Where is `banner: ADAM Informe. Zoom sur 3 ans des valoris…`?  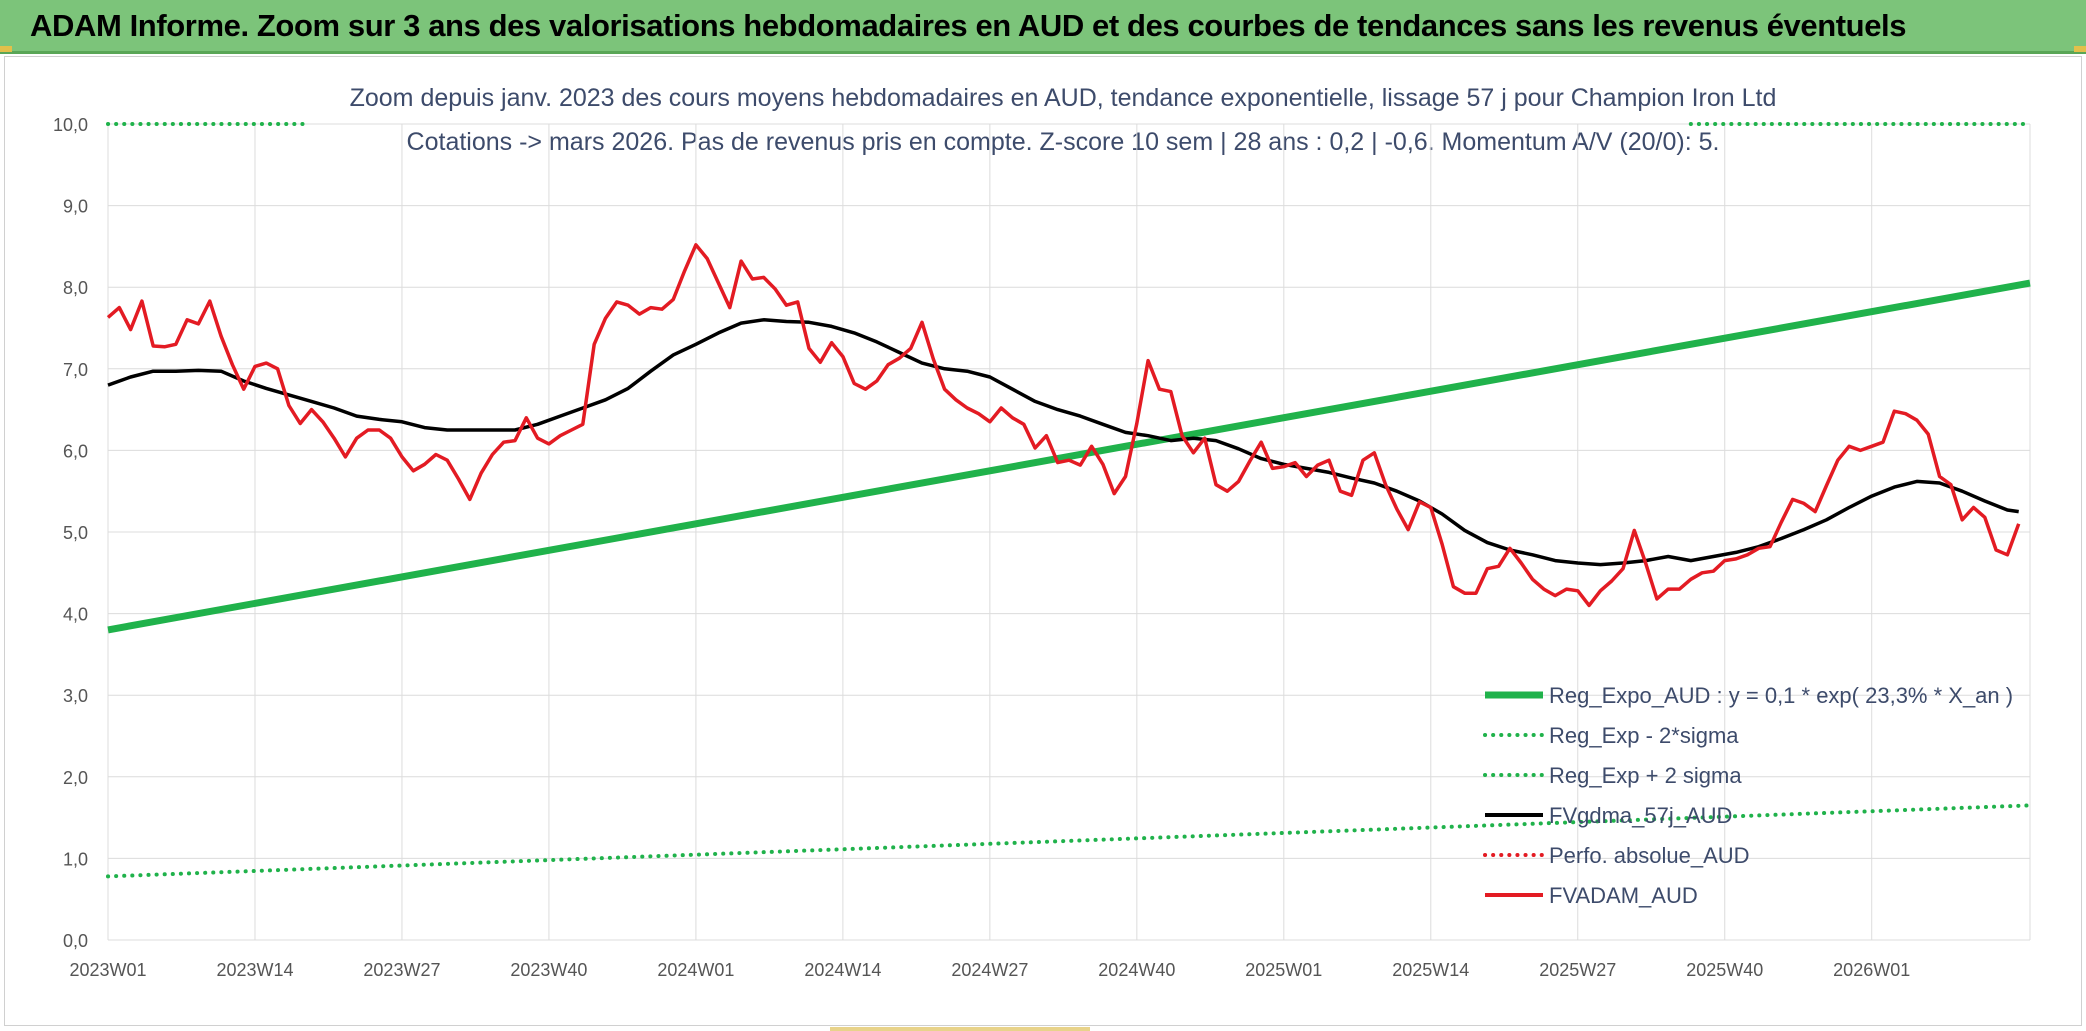
banner: ADAM Informe. Zoom sur 3 ans des valoris… is located at coordinates (1043, 27).